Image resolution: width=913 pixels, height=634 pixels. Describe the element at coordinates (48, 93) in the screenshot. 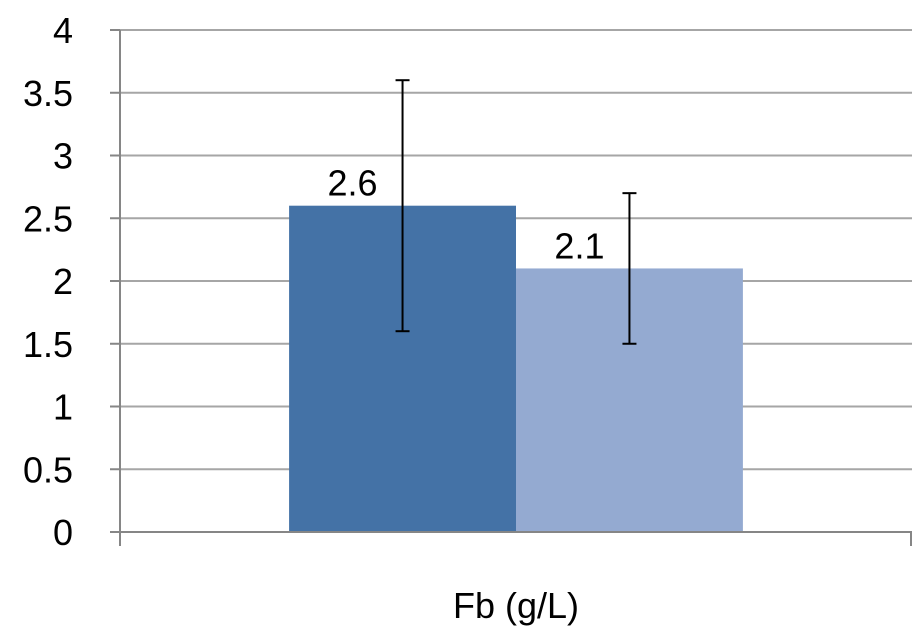

I see `y-tick-label: 3.5` at that location.